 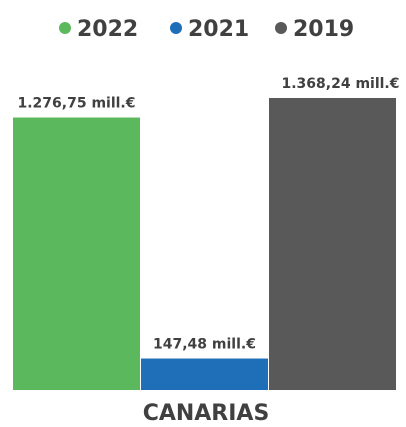 I want to click on bar-2021, so click(x=204, y=374).